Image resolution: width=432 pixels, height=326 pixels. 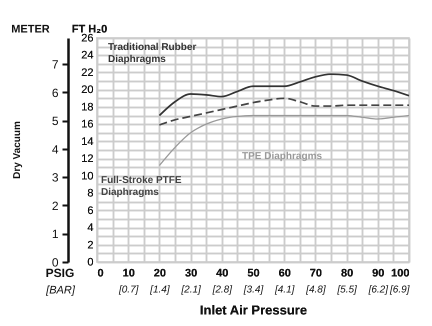 I want to click on y2-tick-label: 1, so click(x=55, y=234).